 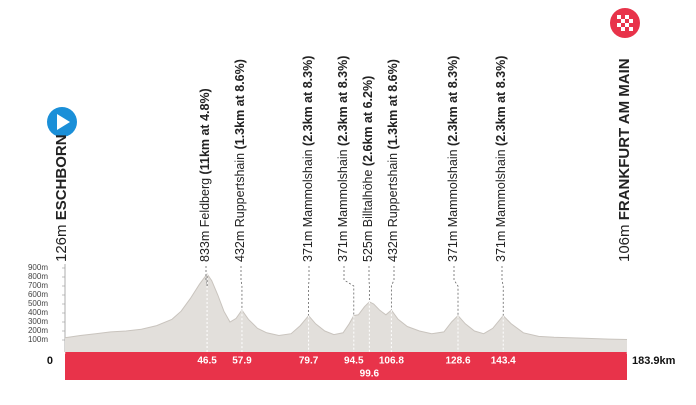 I want to click on distance-bar, so click(x=346, y=366).